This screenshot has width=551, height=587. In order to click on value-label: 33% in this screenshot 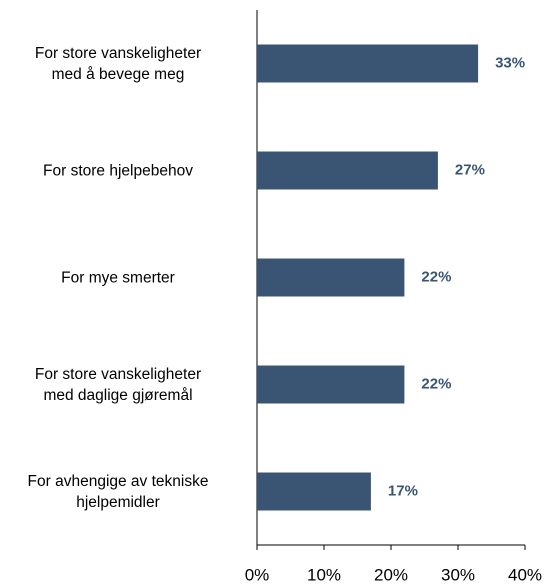, I will do `click(510, 62)`.